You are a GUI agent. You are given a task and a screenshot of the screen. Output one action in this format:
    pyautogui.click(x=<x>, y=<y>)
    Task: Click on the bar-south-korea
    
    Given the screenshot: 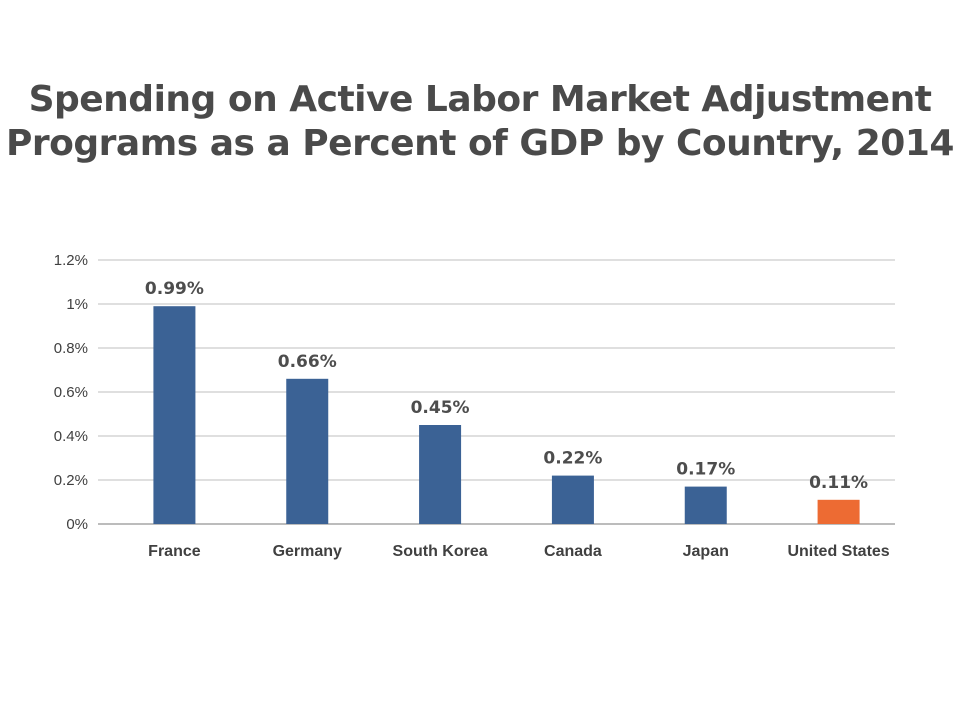 What is the action you would take?
    pyautogui.click(x=440, y=474)
    